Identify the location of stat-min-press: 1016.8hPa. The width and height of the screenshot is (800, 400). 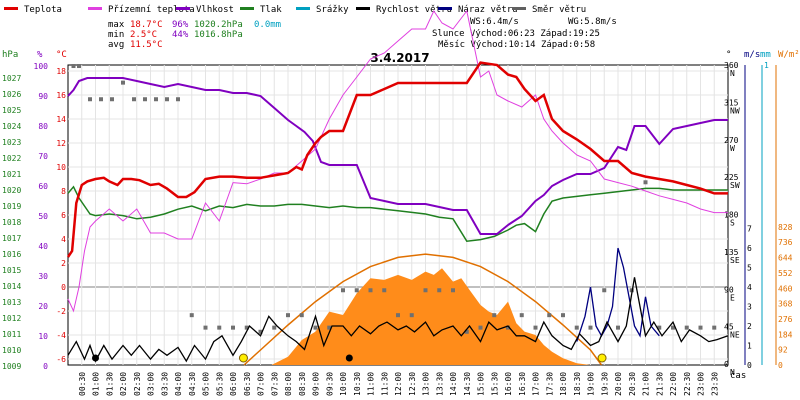
(218, 35).